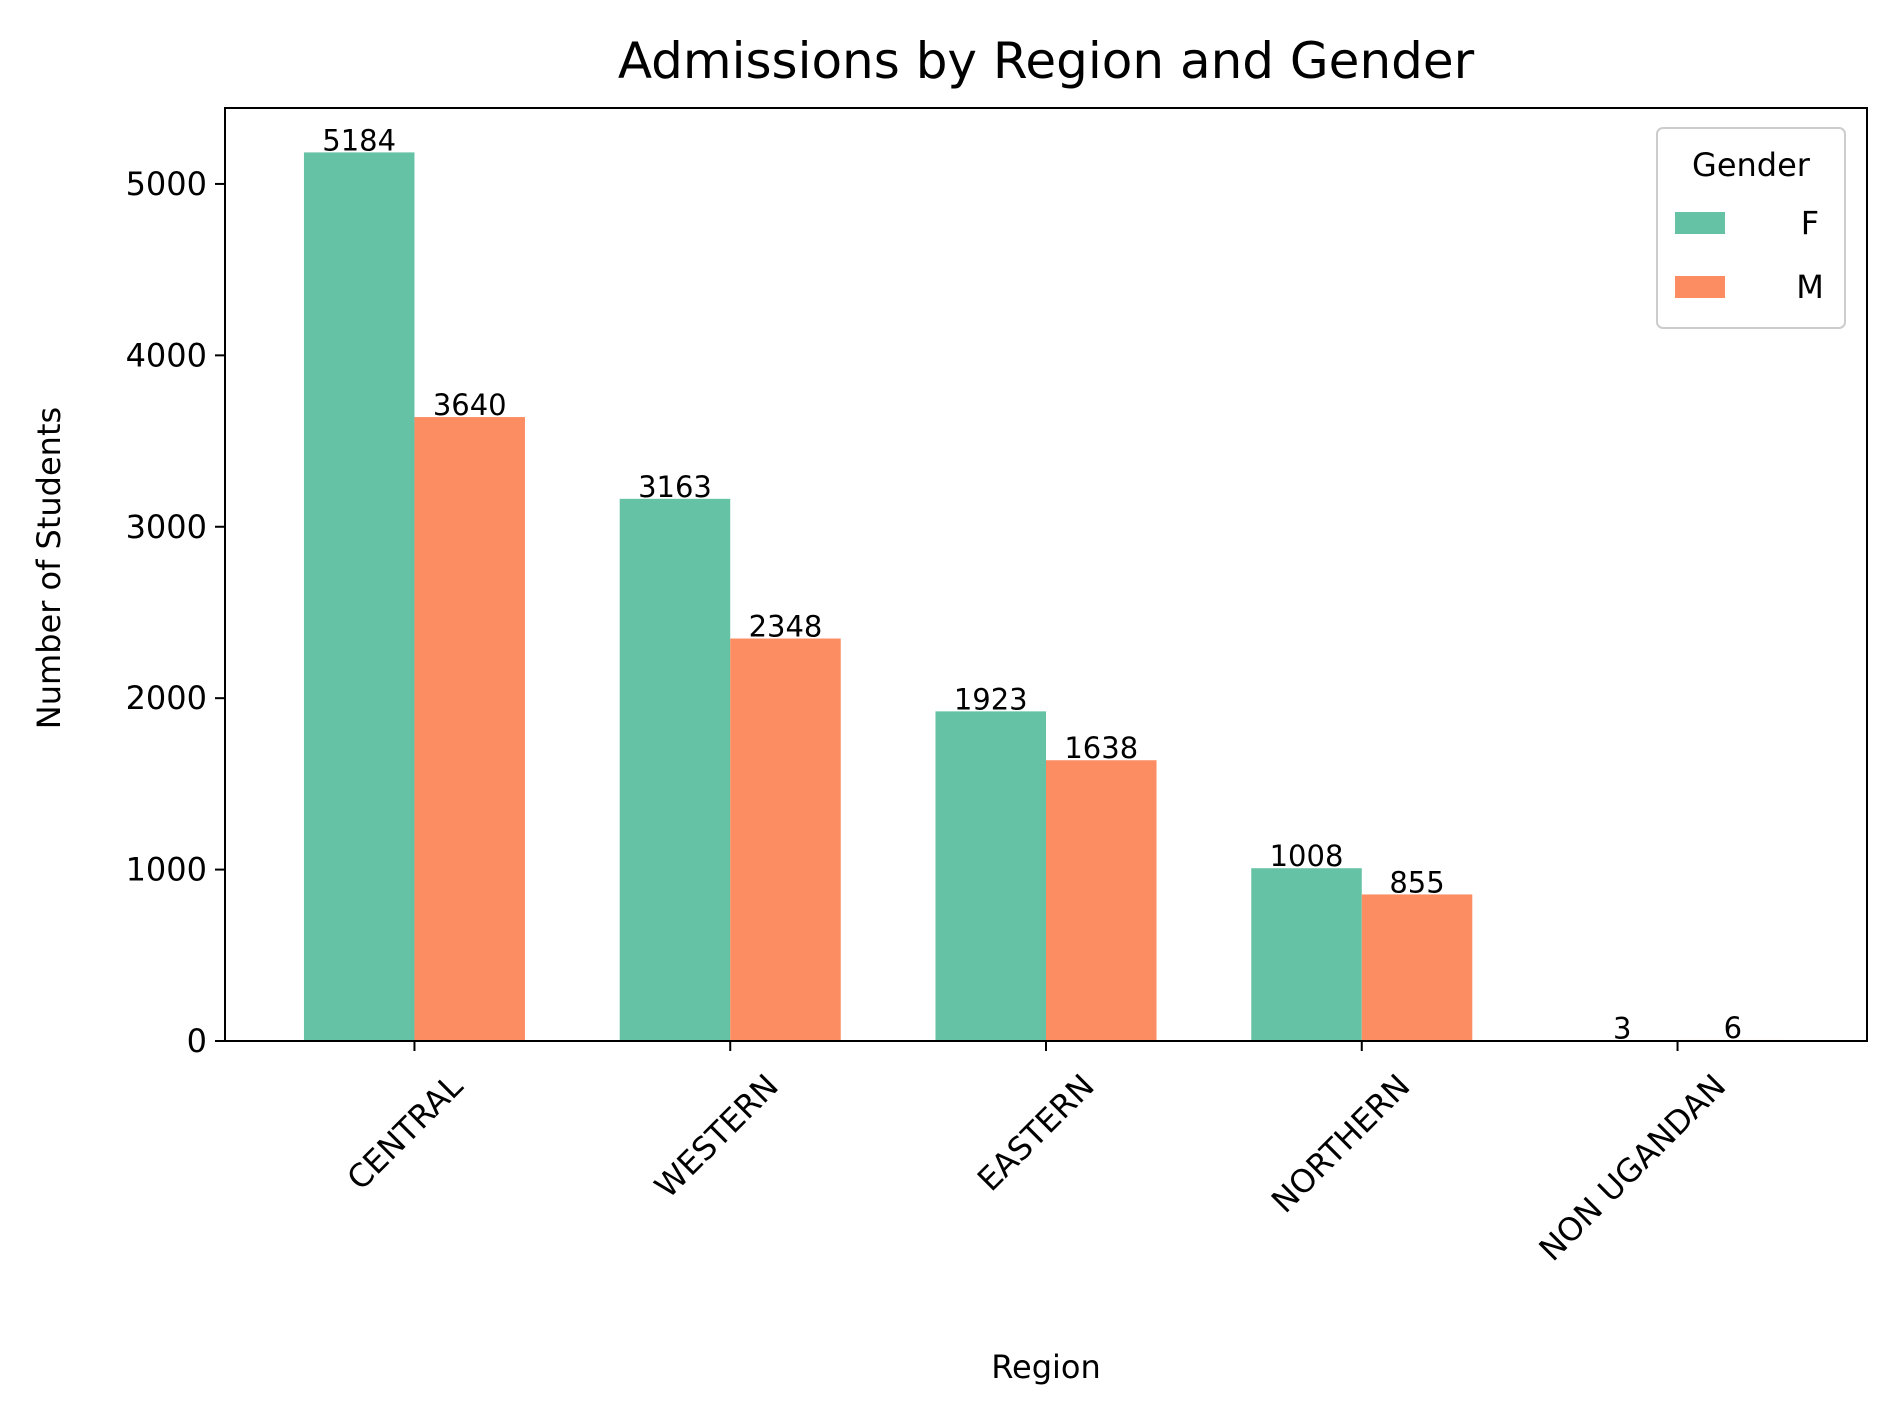  What do you see at coordinates (1751, 165) in the screenshot?
I see `legend-title: Gender` at bounding box center [1751, 165].